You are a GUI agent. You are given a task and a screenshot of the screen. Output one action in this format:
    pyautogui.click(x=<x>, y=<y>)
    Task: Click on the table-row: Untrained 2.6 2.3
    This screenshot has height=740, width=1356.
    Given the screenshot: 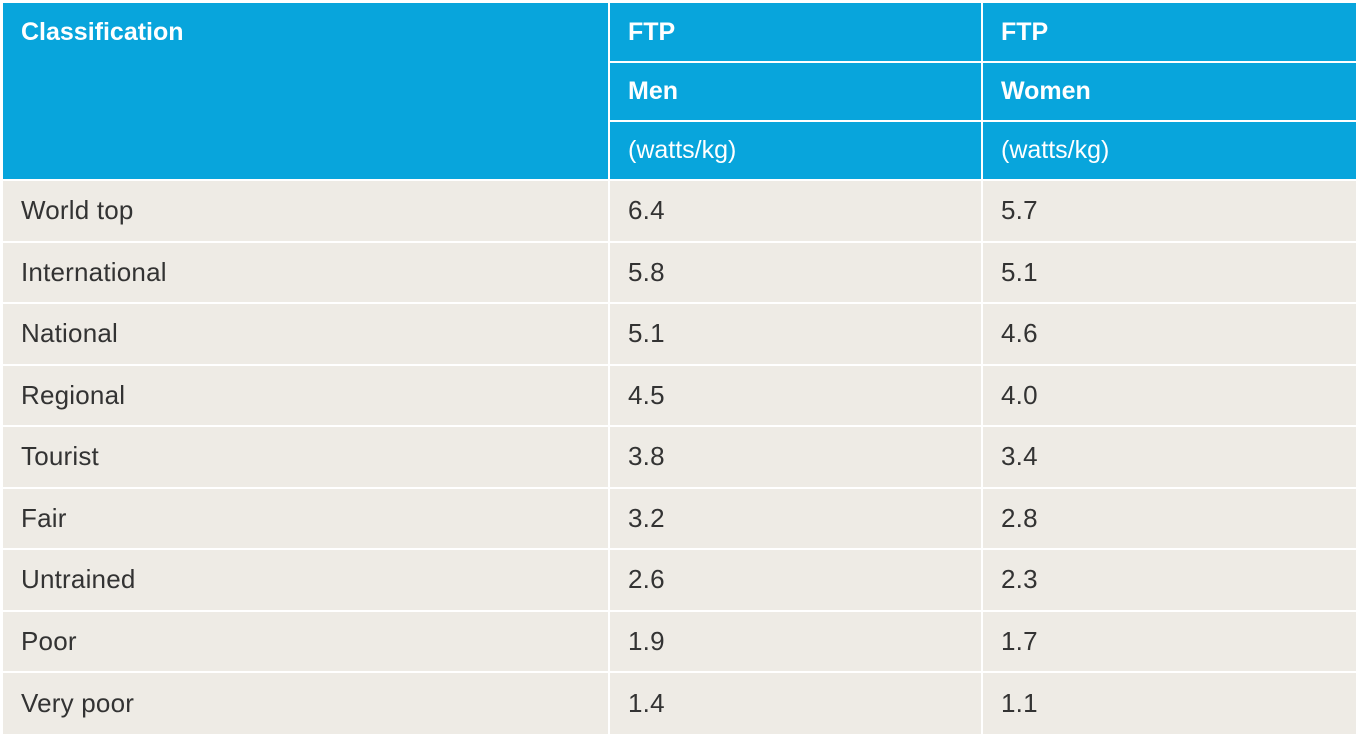 What is the action you would take?
    pyautogui.click(x=679, y=580)
    